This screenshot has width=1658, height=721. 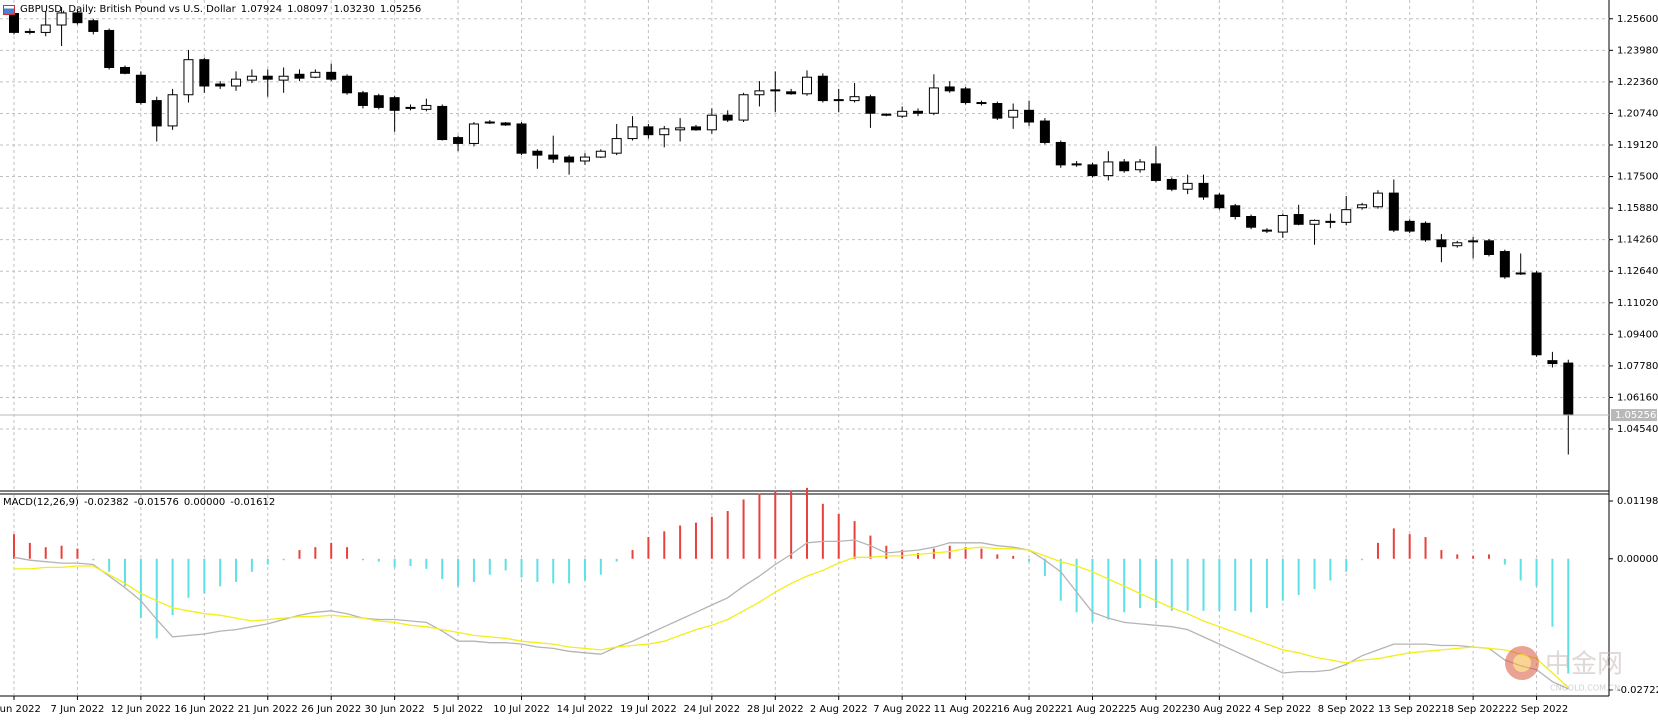 I want to click on x-tick-label: 16 Jun 2022, so click(x=204, y=709).